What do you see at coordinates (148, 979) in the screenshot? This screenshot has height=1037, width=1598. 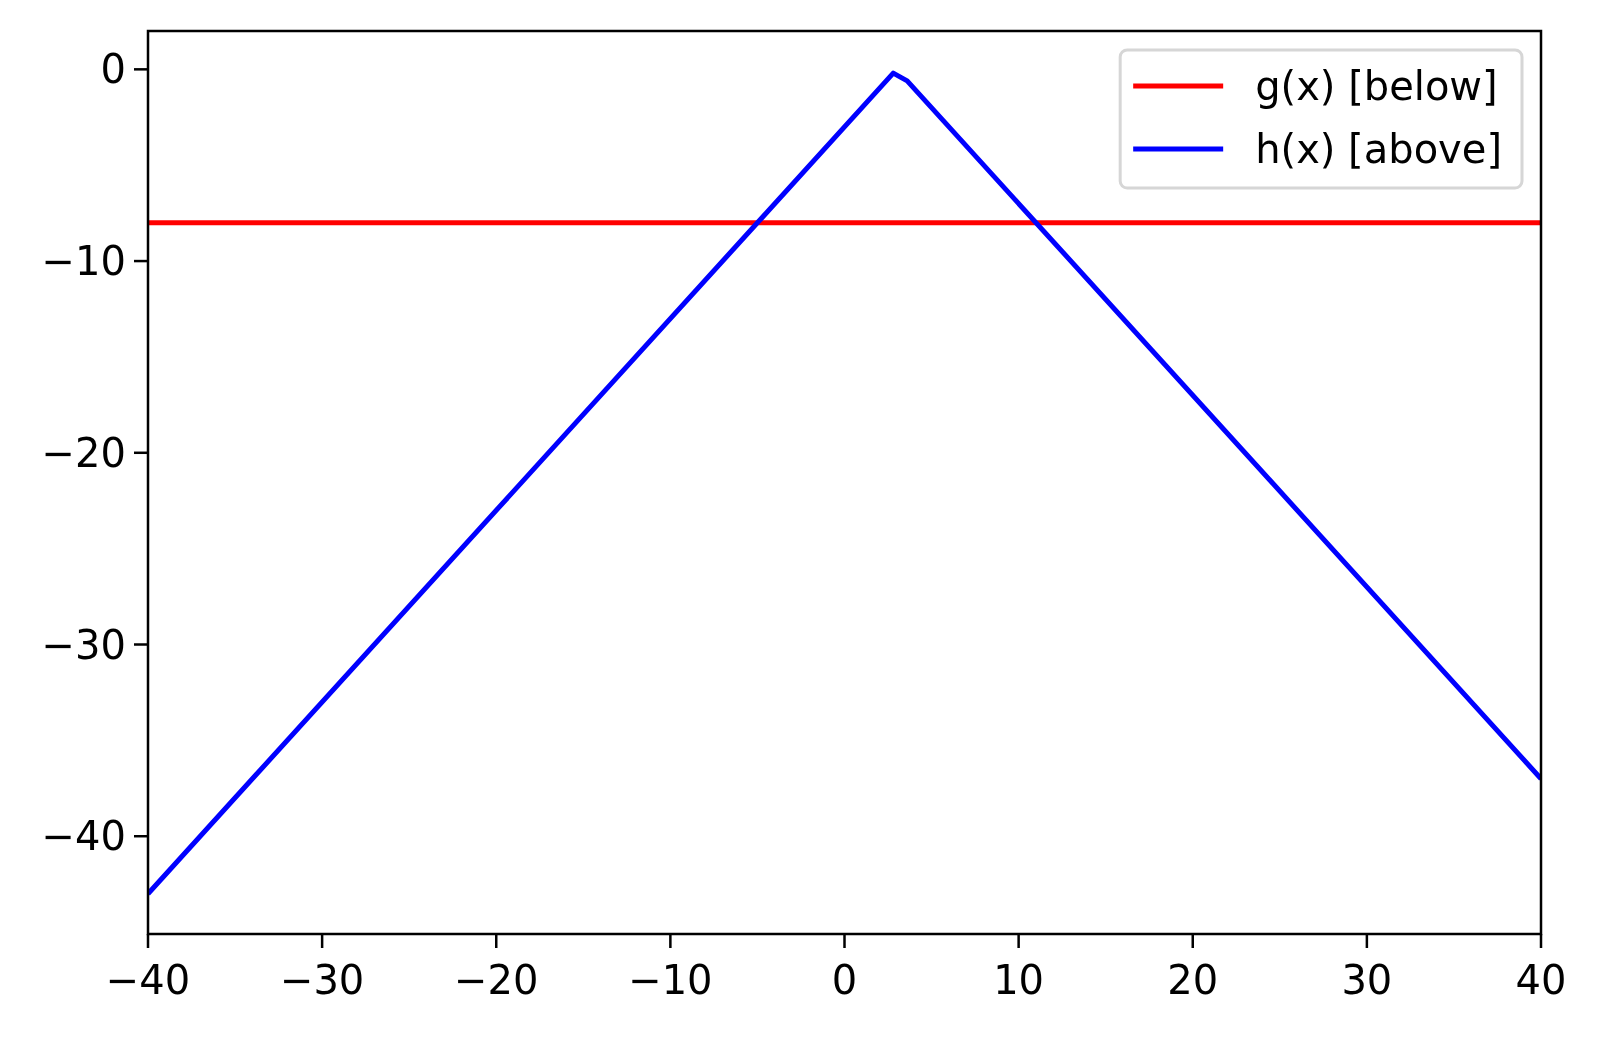 I see `x-tick-label: −40` at bounding box center [148, 979].